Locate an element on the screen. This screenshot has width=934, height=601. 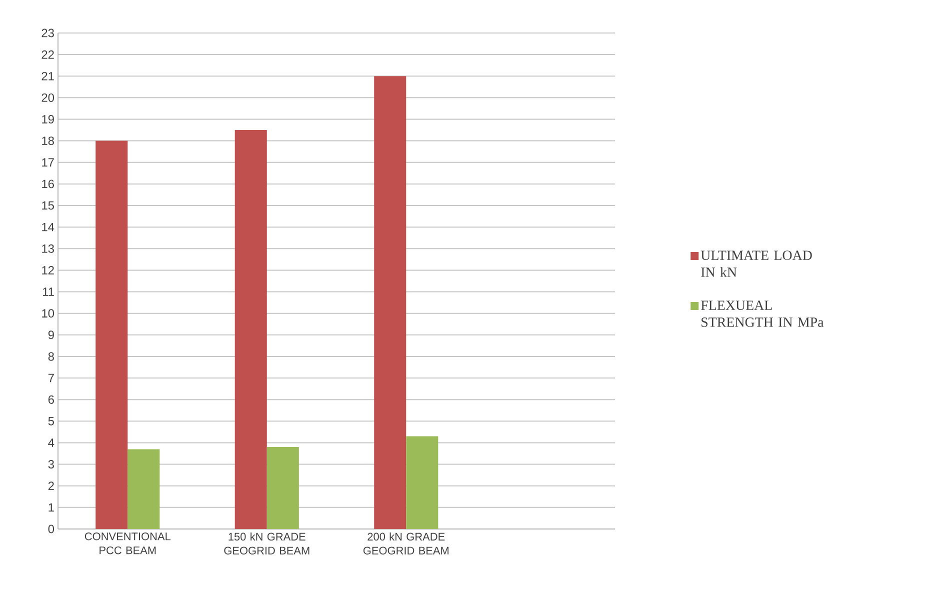
y-tick-label: 8 is located at coordinates (51, 356).